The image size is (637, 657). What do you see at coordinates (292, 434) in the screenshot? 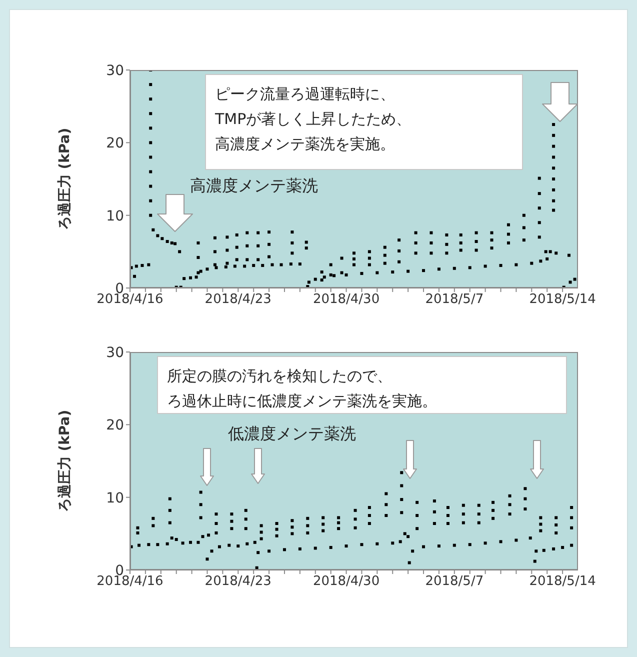
I see `annotation: 低濃度メンテ薬洗` at bounding box center [292, 434].